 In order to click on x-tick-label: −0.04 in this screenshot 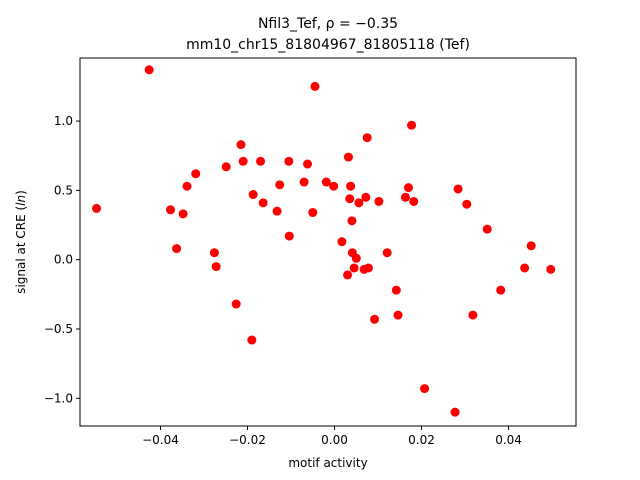, I will do `click(160, 440)`.